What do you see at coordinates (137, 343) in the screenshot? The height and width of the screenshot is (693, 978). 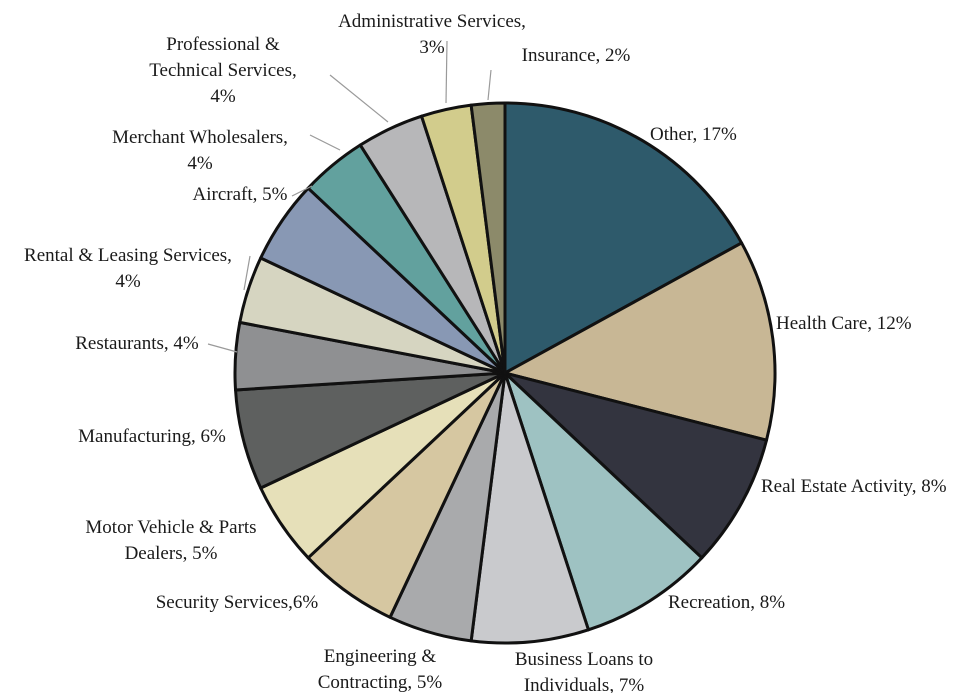 I see `slice-label-9: Restaurants, 4%` at bounding box center [137, 343].